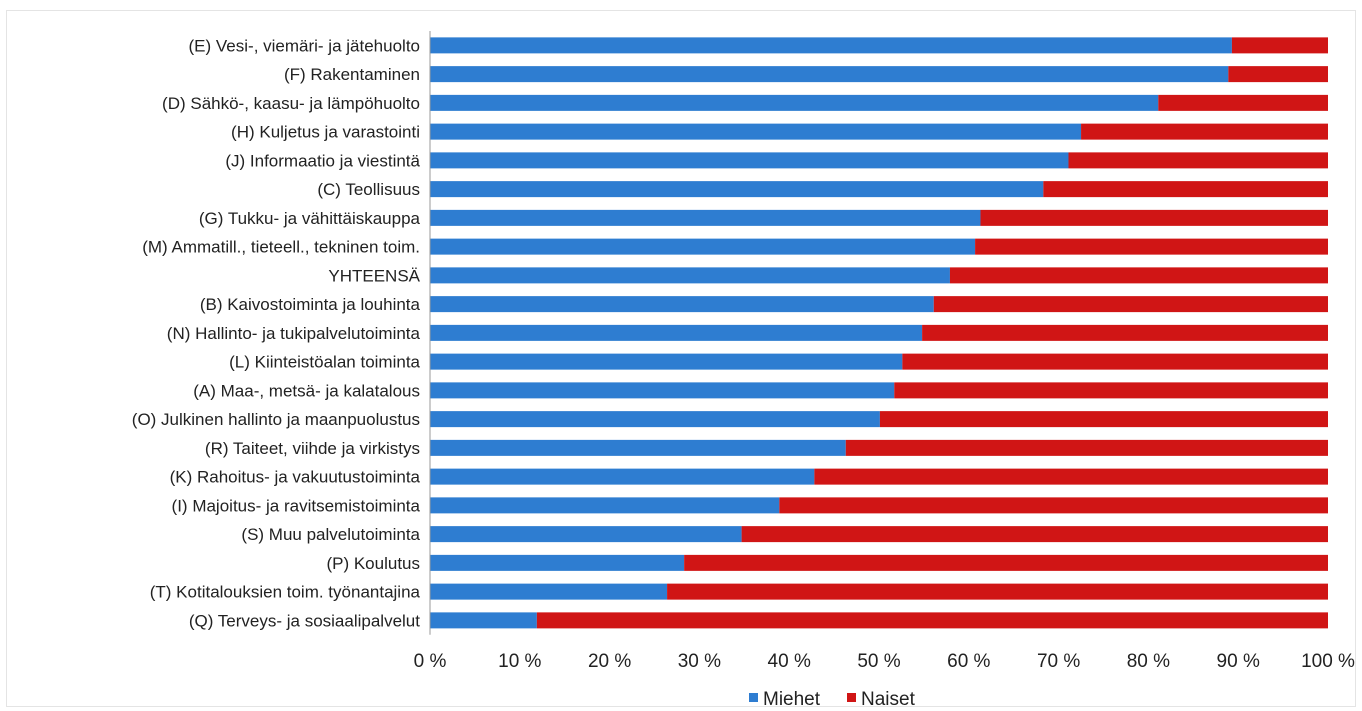 The height and width of the screenshot is (711, 1362). Describe the element at coordinates (310, 218) in the screenshot. I see `category-label: (G) Tukku- ja vähittäiskauppa` at that location.